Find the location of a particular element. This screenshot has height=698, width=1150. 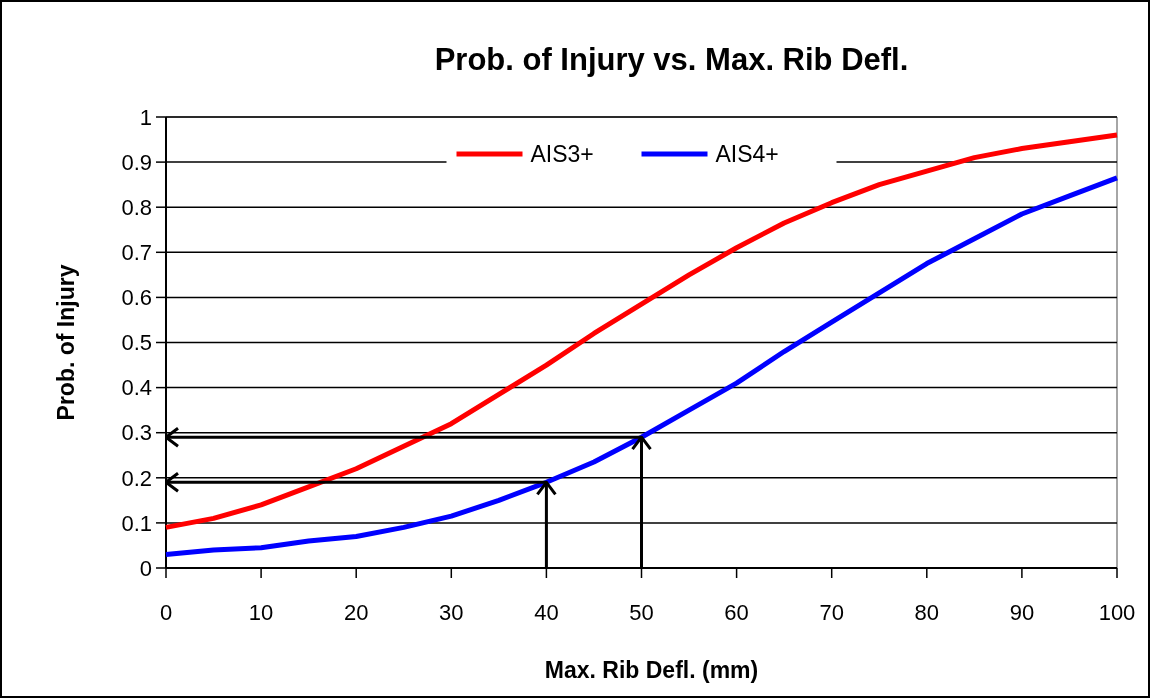

y-tick-label: 0.4 is located at coordinates (136, 388).